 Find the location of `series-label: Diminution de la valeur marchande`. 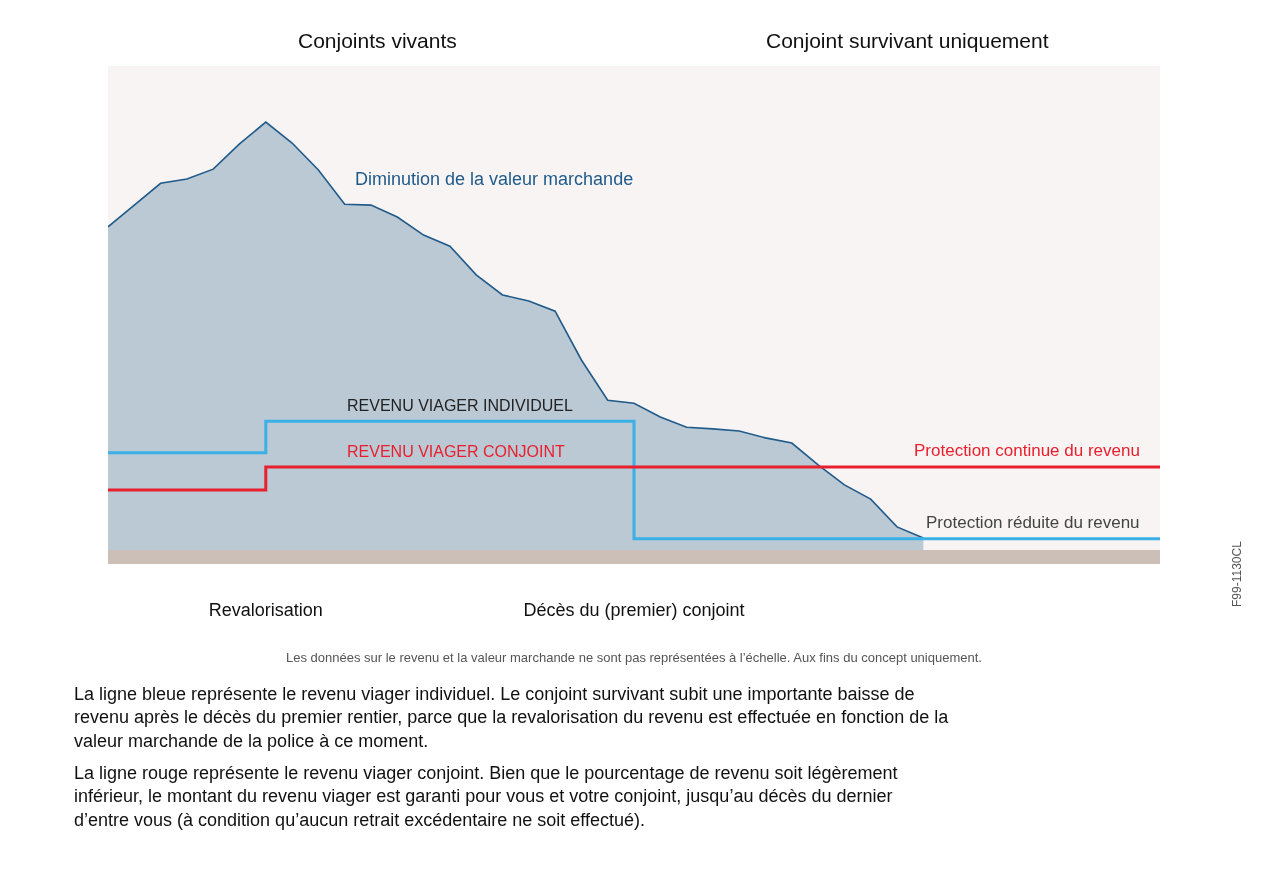

series-label: Diminution de la valeur marchande is located at coordinates (494, 179).